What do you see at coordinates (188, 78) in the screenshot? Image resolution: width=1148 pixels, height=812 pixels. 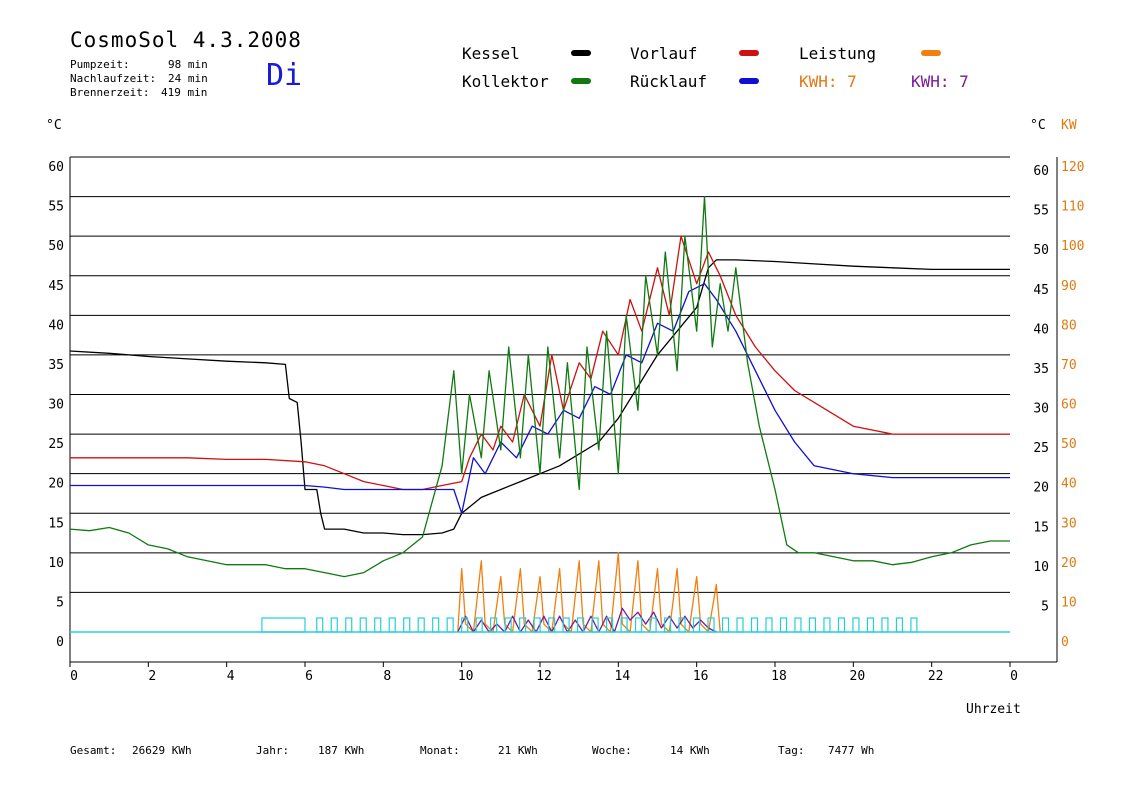 I see `stat-value-nachlaufzeit: 24 min` at bounding box center [188, 78].